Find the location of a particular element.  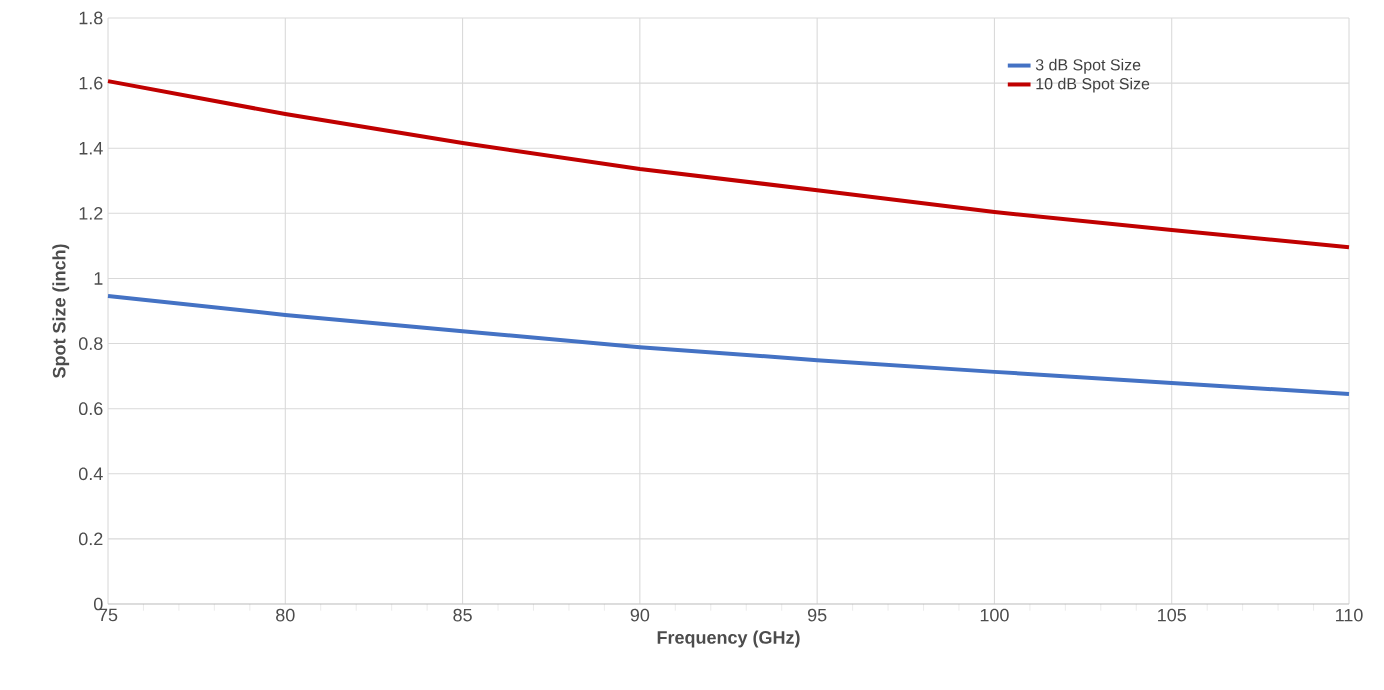

y-tick-label: 1 is located at coordinates (98, 278).